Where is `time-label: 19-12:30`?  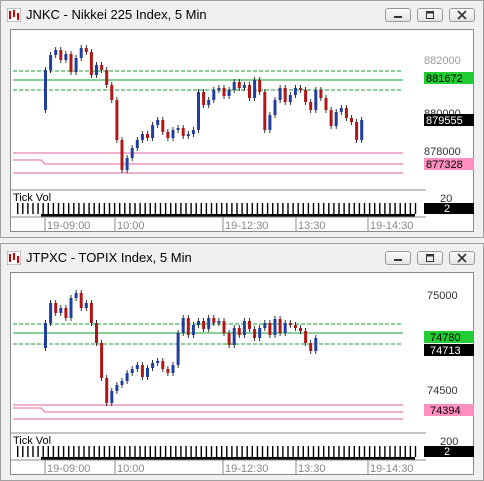 time-label: 19-12:30 is located at coordinates (246, 225).